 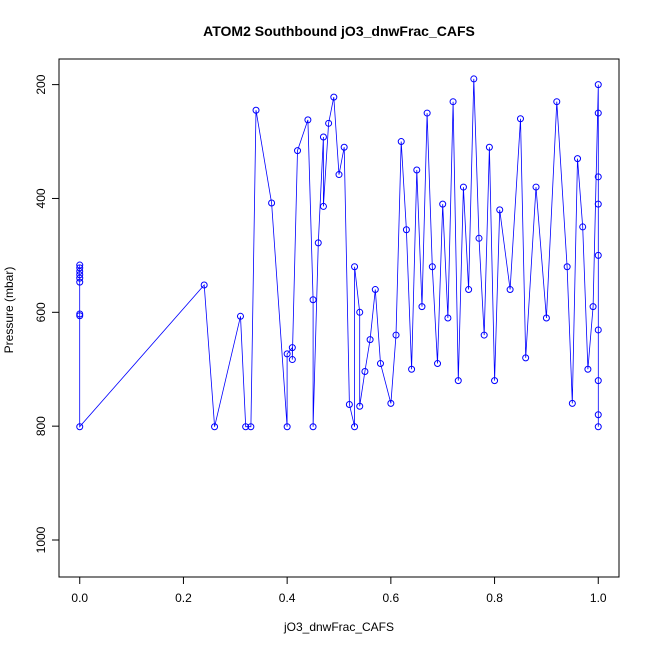 What do you see at coordinates (41, 426) in the screenshot?
I see `y-tick-label: 800` at bounding box center [41, 426].